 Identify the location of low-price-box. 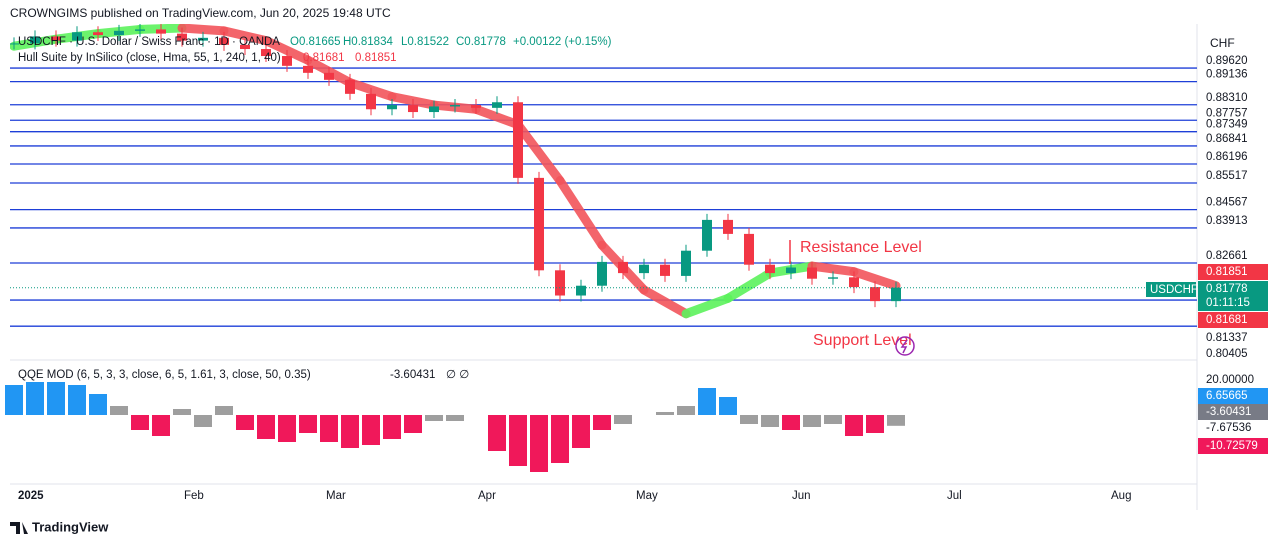
(1233, 320).